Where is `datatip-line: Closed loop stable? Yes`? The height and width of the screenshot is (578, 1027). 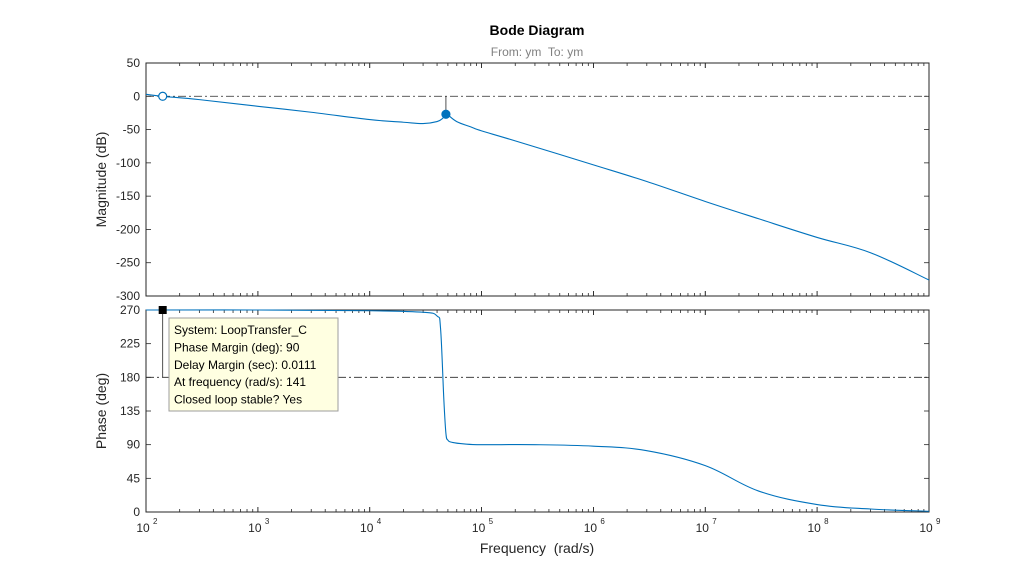 datatip-line: Closed loop stable? Yes is located at coordinates (238, 400).